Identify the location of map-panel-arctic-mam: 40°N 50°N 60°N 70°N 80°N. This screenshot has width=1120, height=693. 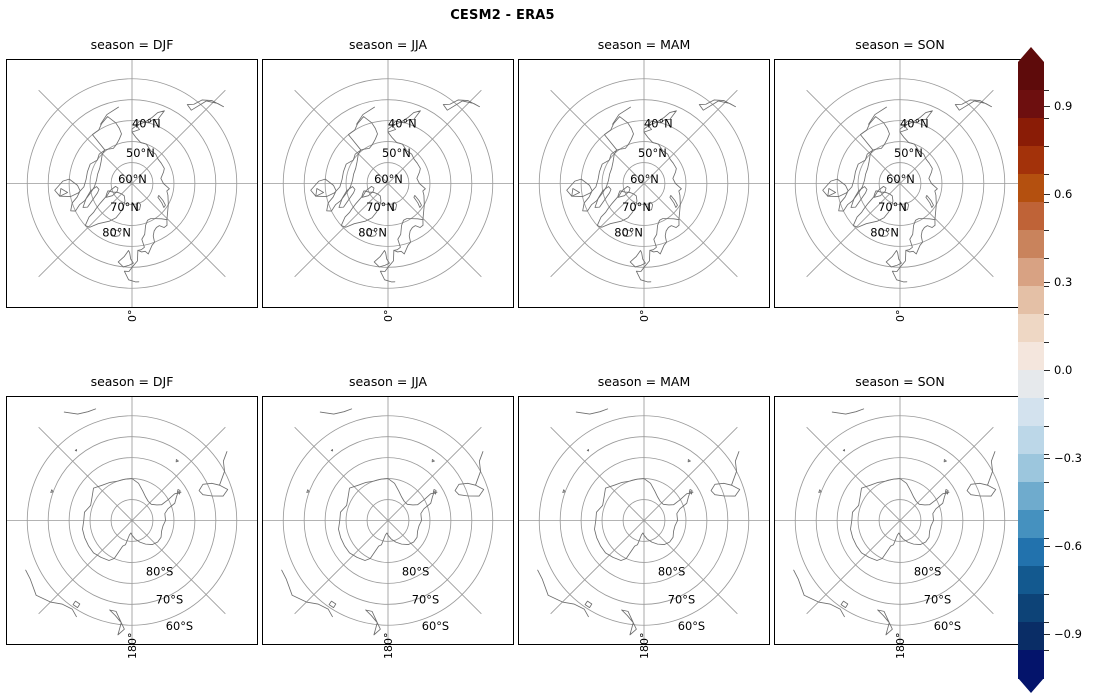
(644, 183).